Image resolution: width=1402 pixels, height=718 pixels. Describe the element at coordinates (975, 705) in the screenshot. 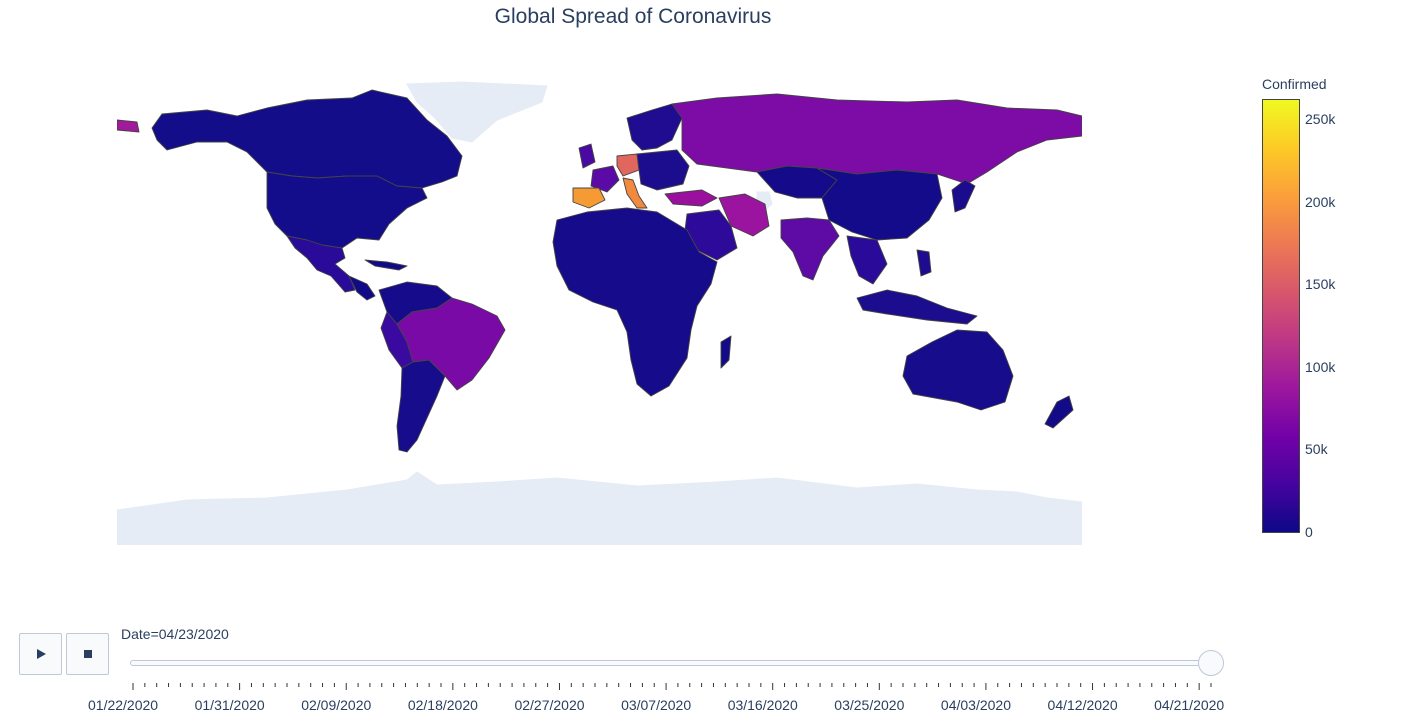

I see `slider-date-label: 04/03/2020` at that location.